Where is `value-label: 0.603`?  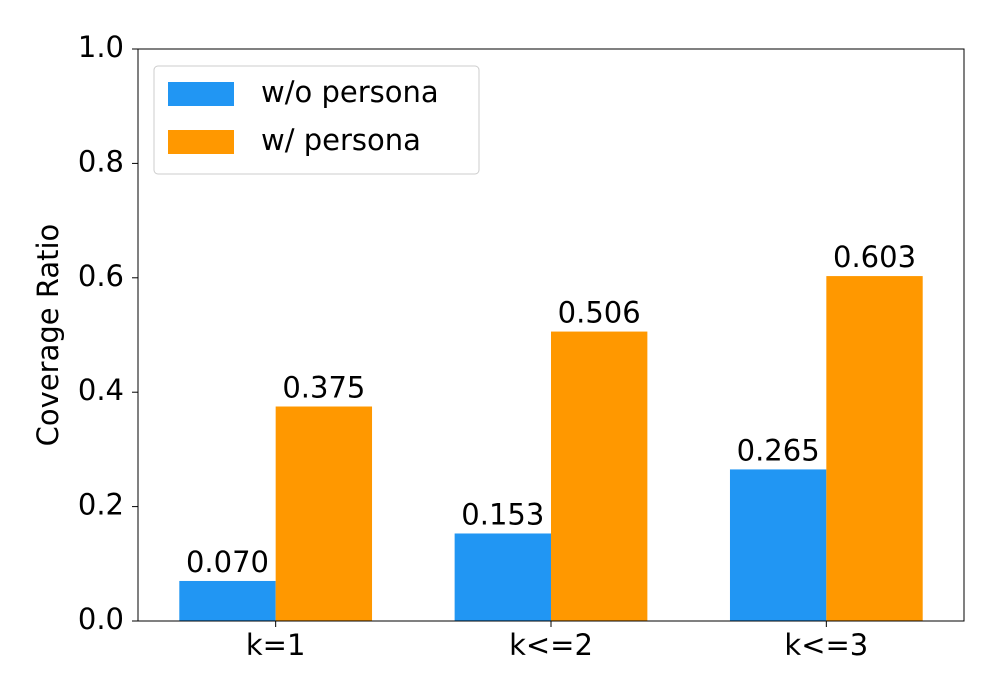 value-label: 0.603 is located at coordinates (874, 257).